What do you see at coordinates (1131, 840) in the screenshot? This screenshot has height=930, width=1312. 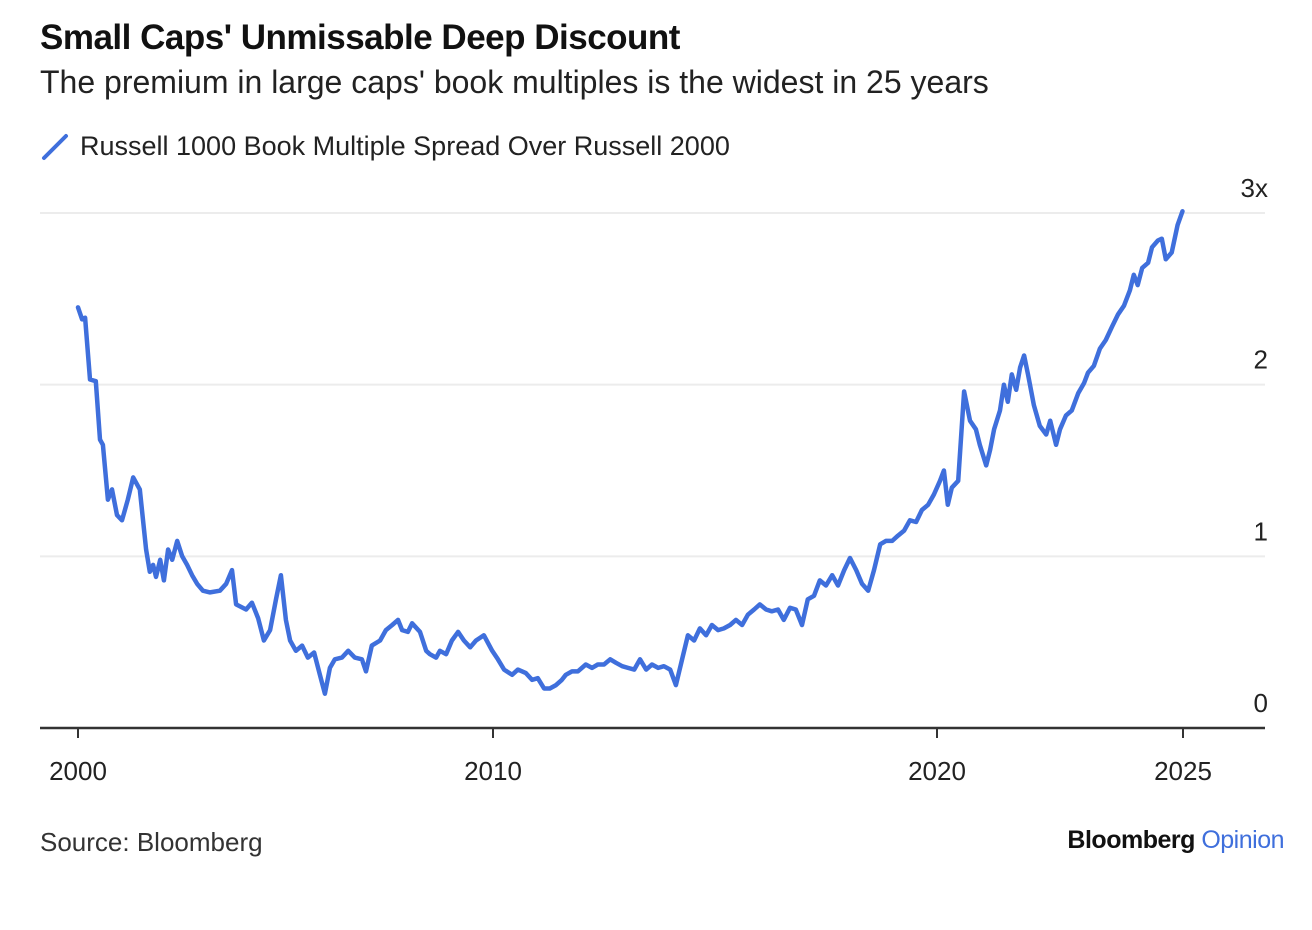 I see `brand-name: Bloomberg` at bounding box center [1131, 840].